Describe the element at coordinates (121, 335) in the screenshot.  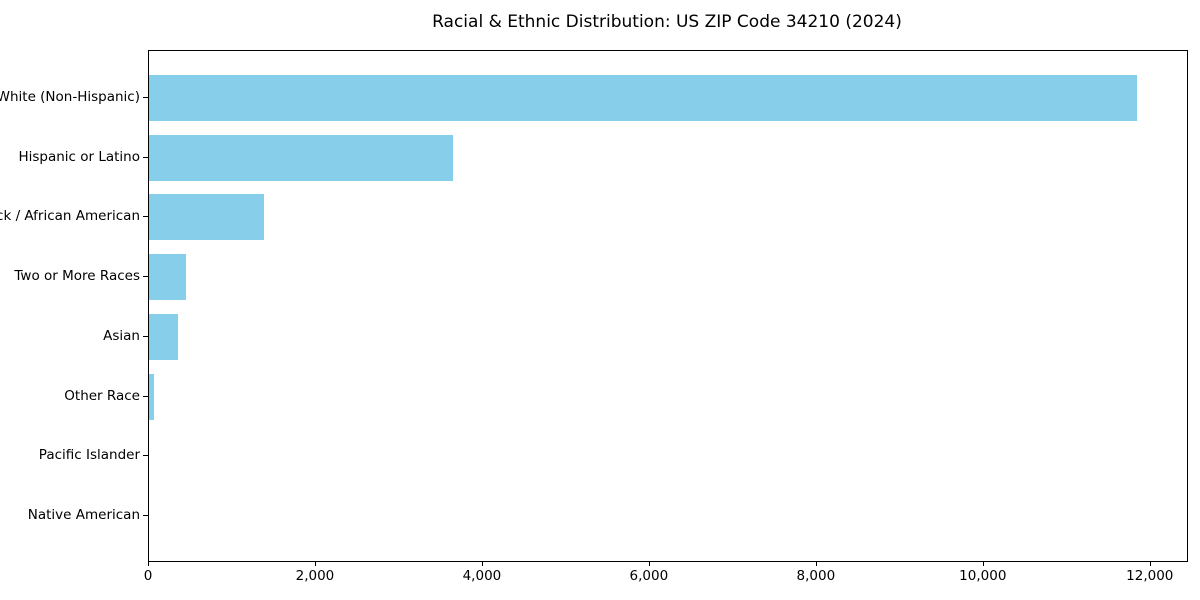
I see `y-tick-label: Asian` at that location.